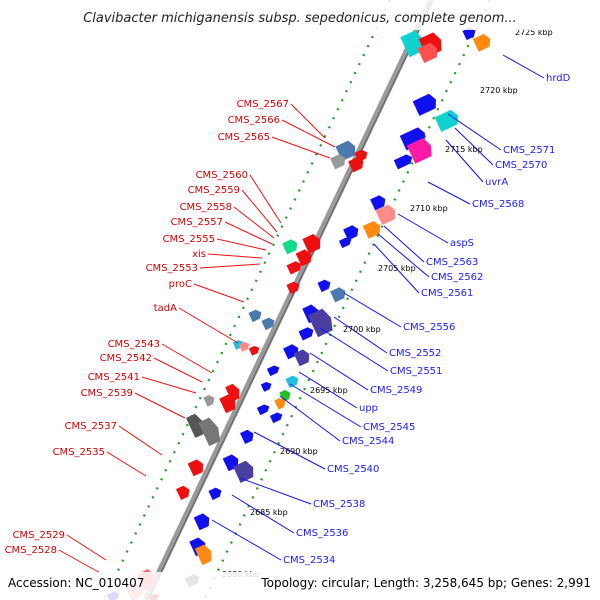  Describe the element at coordinates (39, 535) in the screenshot. I see `reverse-gene-label: CMS_2529` at that location.